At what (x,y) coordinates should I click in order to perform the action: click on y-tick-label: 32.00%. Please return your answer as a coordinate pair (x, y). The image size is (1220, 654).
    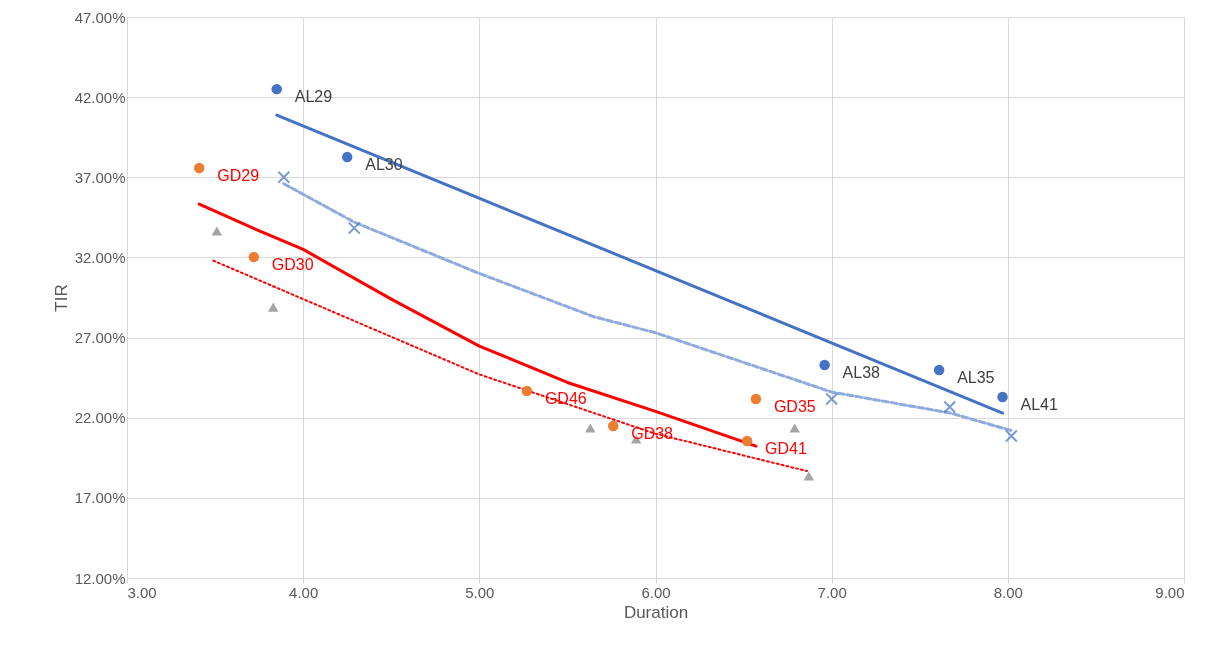
    Looking at the image, I should click on (100, 257).